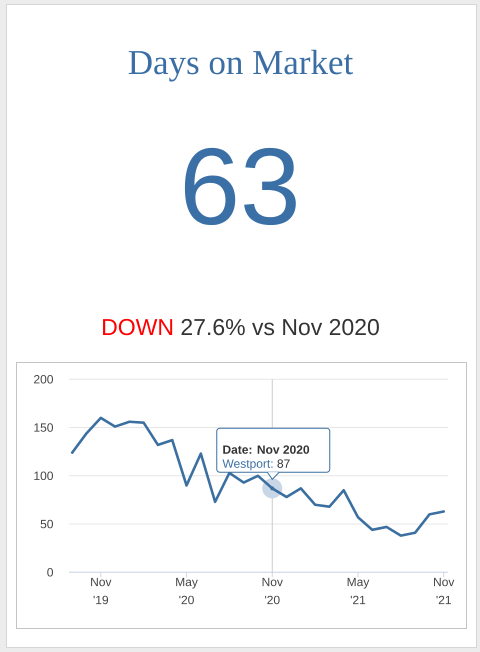 This screenshot has height=652, width=480. Describe the element at coordinates (283, 463) in the screenshot. I see `annotation: 87` at that location.